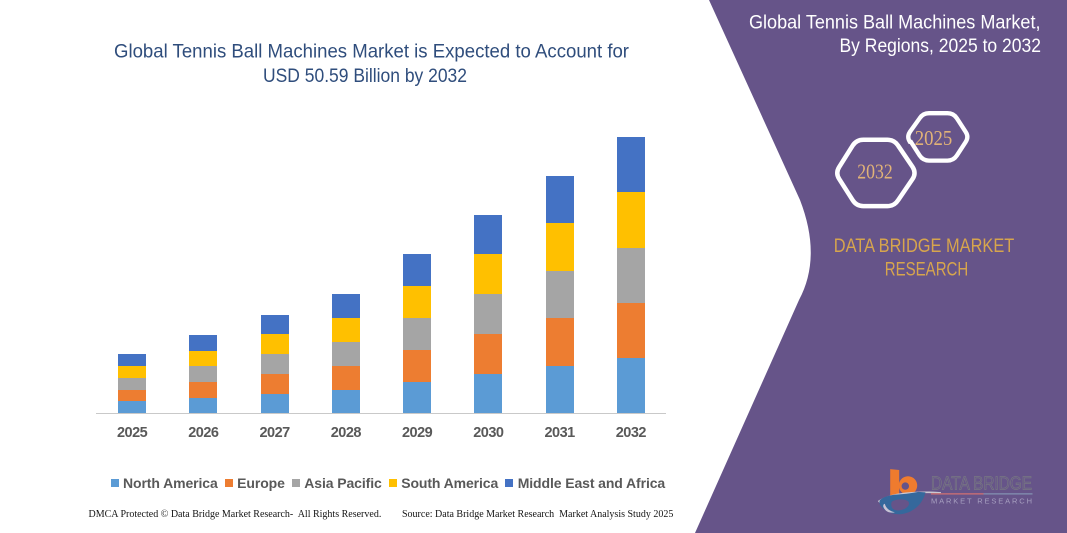 Image resolution: width=1067 pixels, height=533 pixels. I want to click on svg-text: RESEARCH, so click(927, 270).